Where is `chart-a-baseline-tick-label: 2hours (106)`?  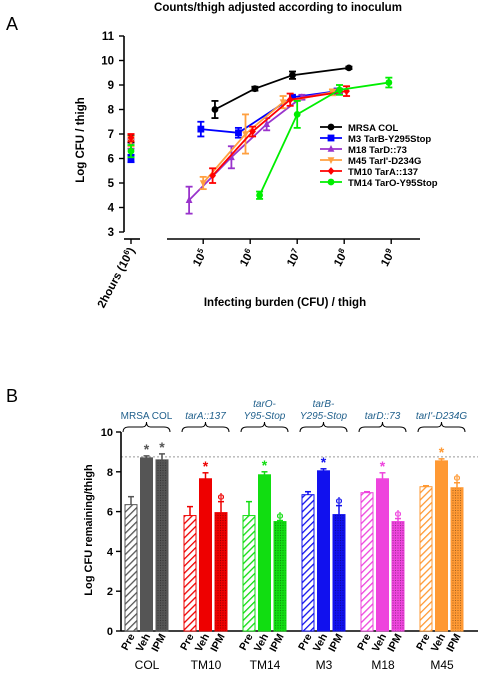 chart-a-baseline-tick-label: 2hours (106) is located at coordinates (116, 277).